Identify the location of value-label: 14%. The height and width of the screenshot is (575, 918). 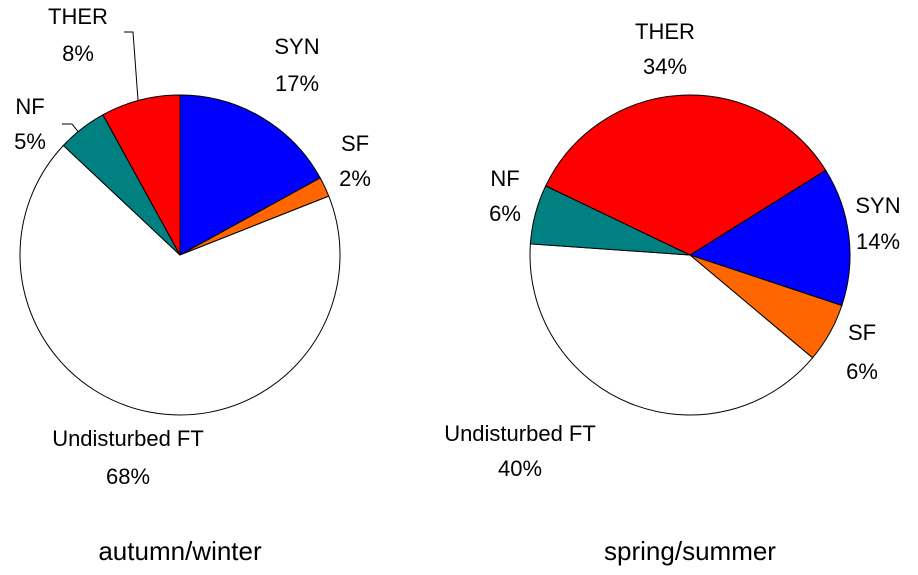
(878, 241).